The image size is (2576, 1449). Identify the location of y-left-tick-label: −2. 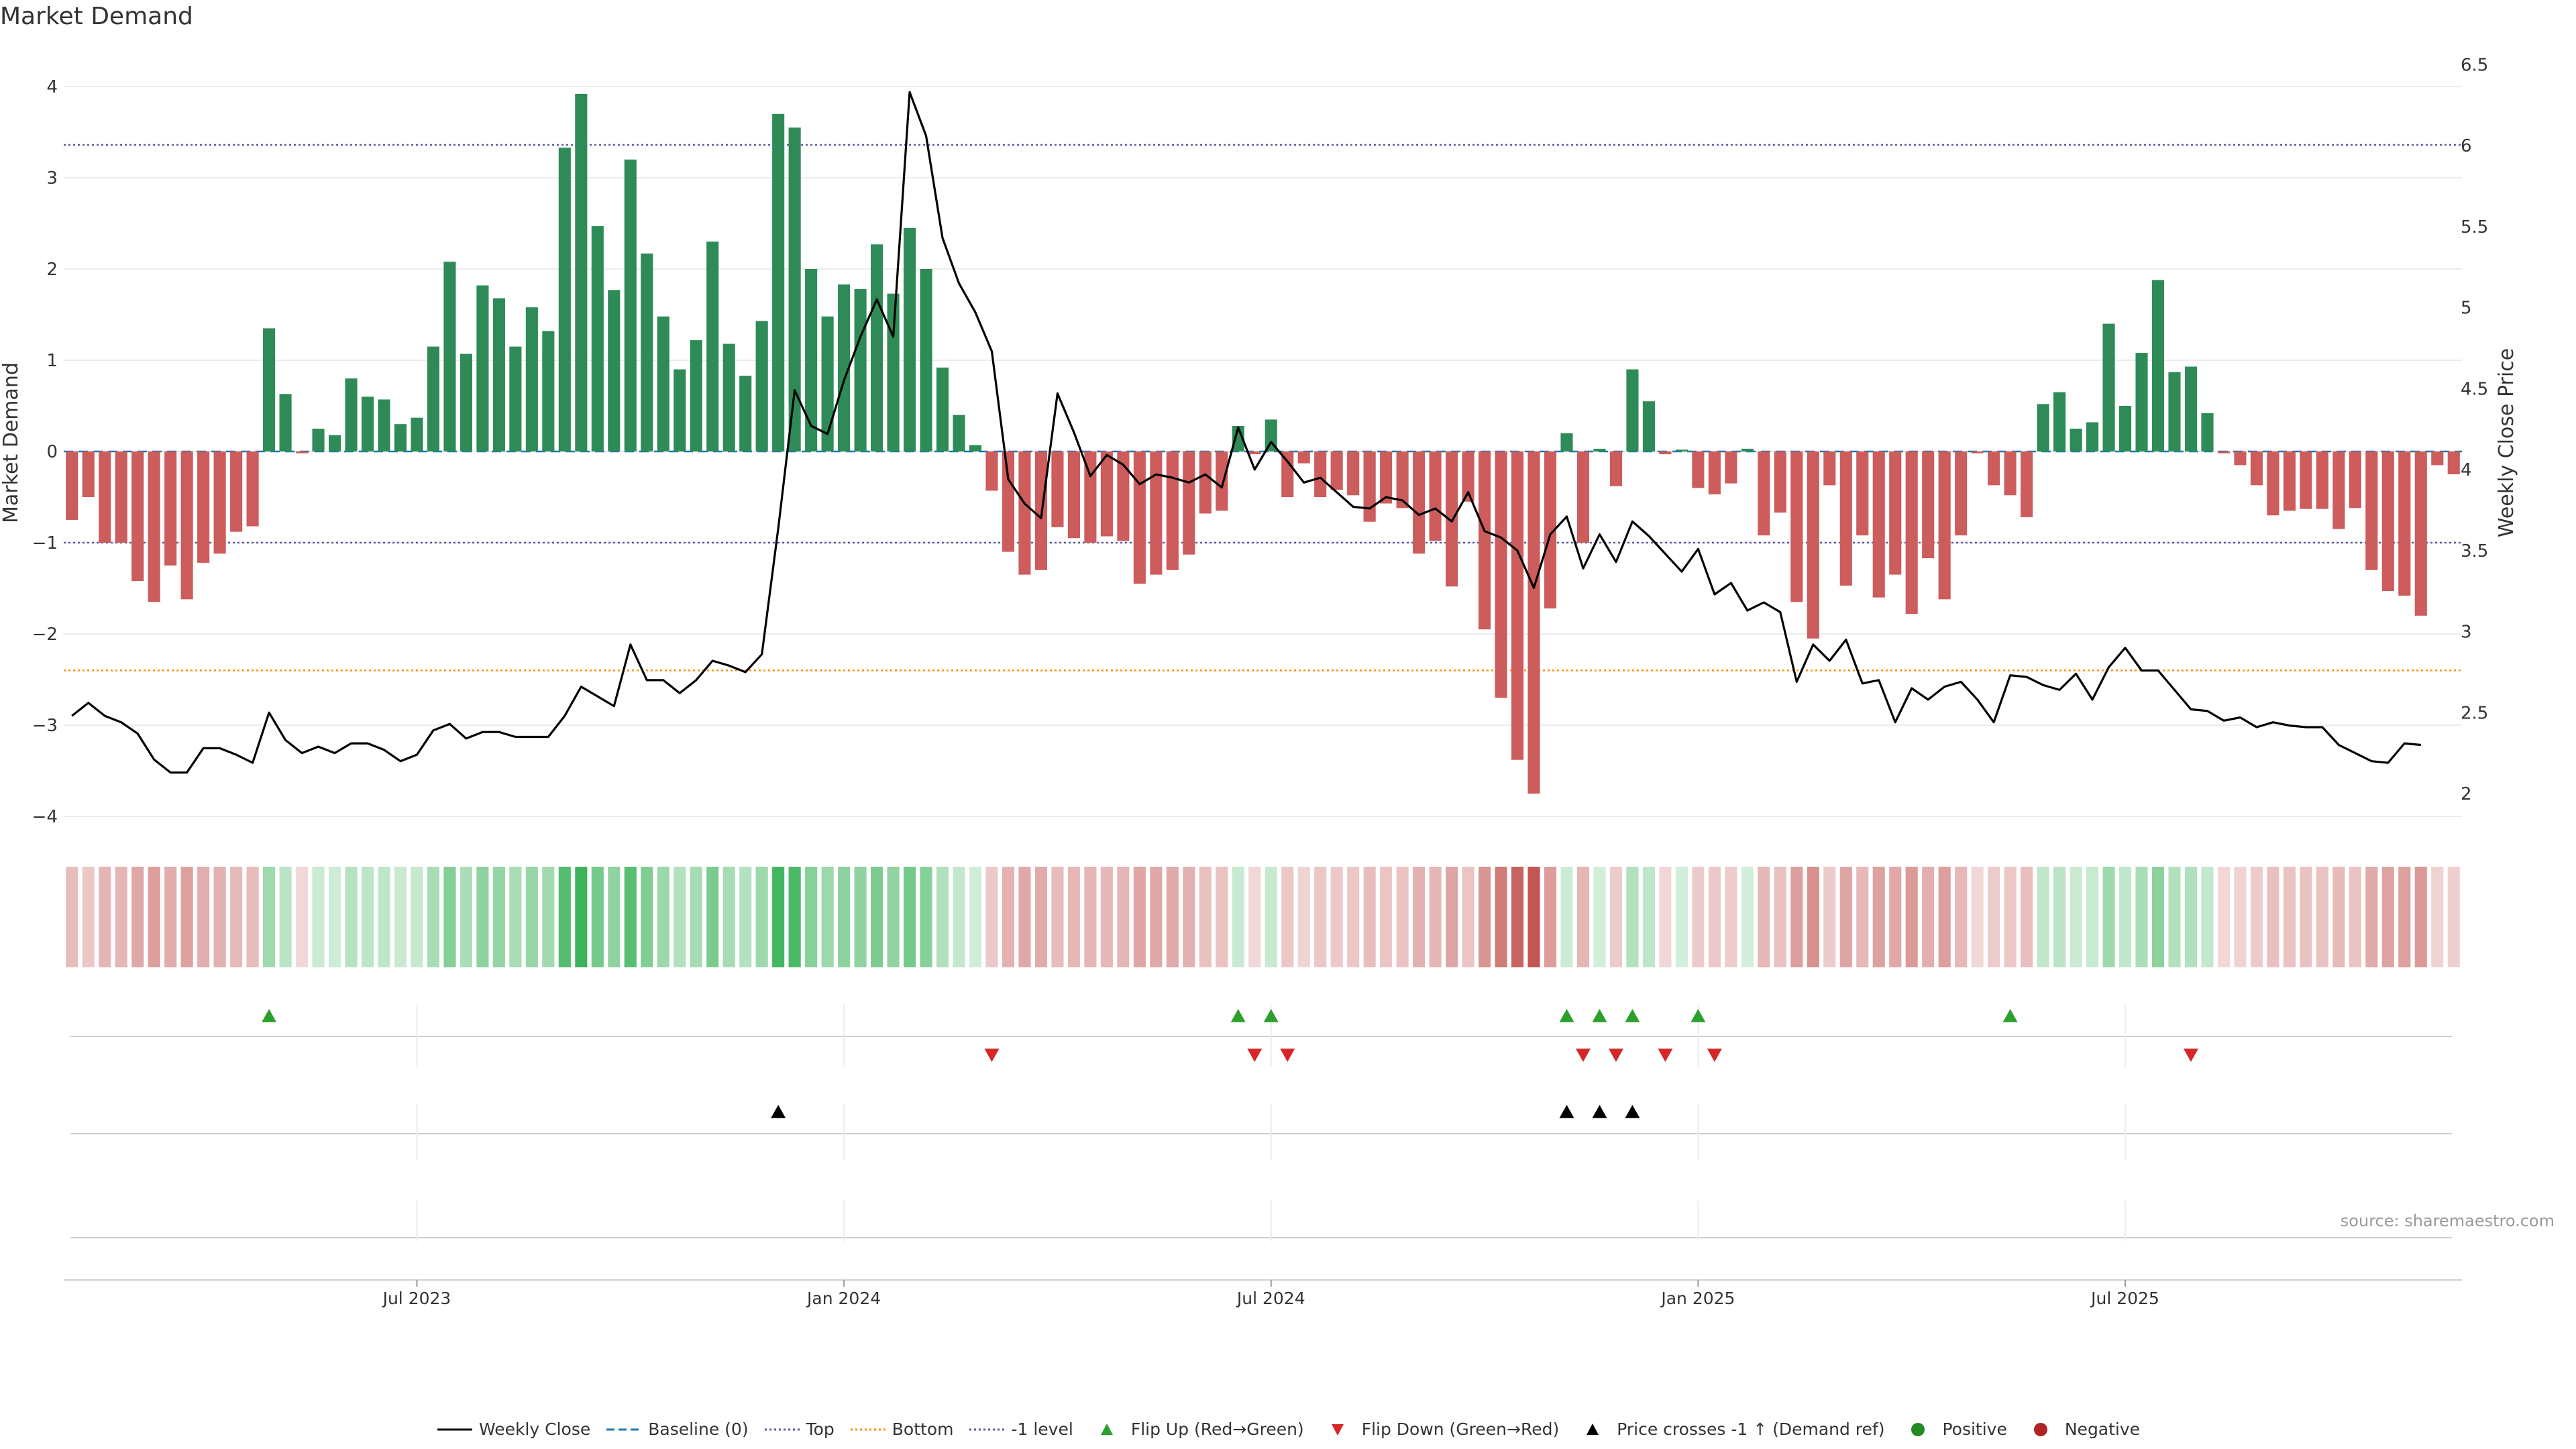
(45, 635).